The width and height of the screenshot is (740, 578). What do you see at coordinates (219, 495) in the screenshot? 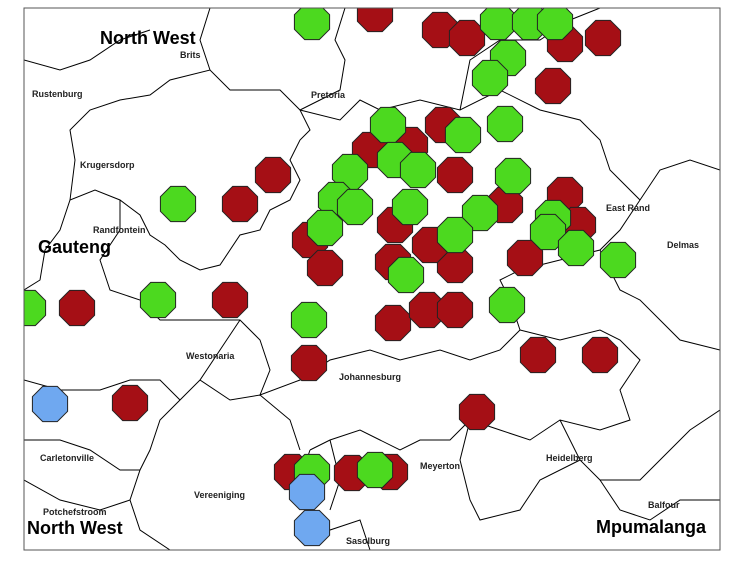
I see `town-label: Vereeniging` at bounding box center [219, 495].